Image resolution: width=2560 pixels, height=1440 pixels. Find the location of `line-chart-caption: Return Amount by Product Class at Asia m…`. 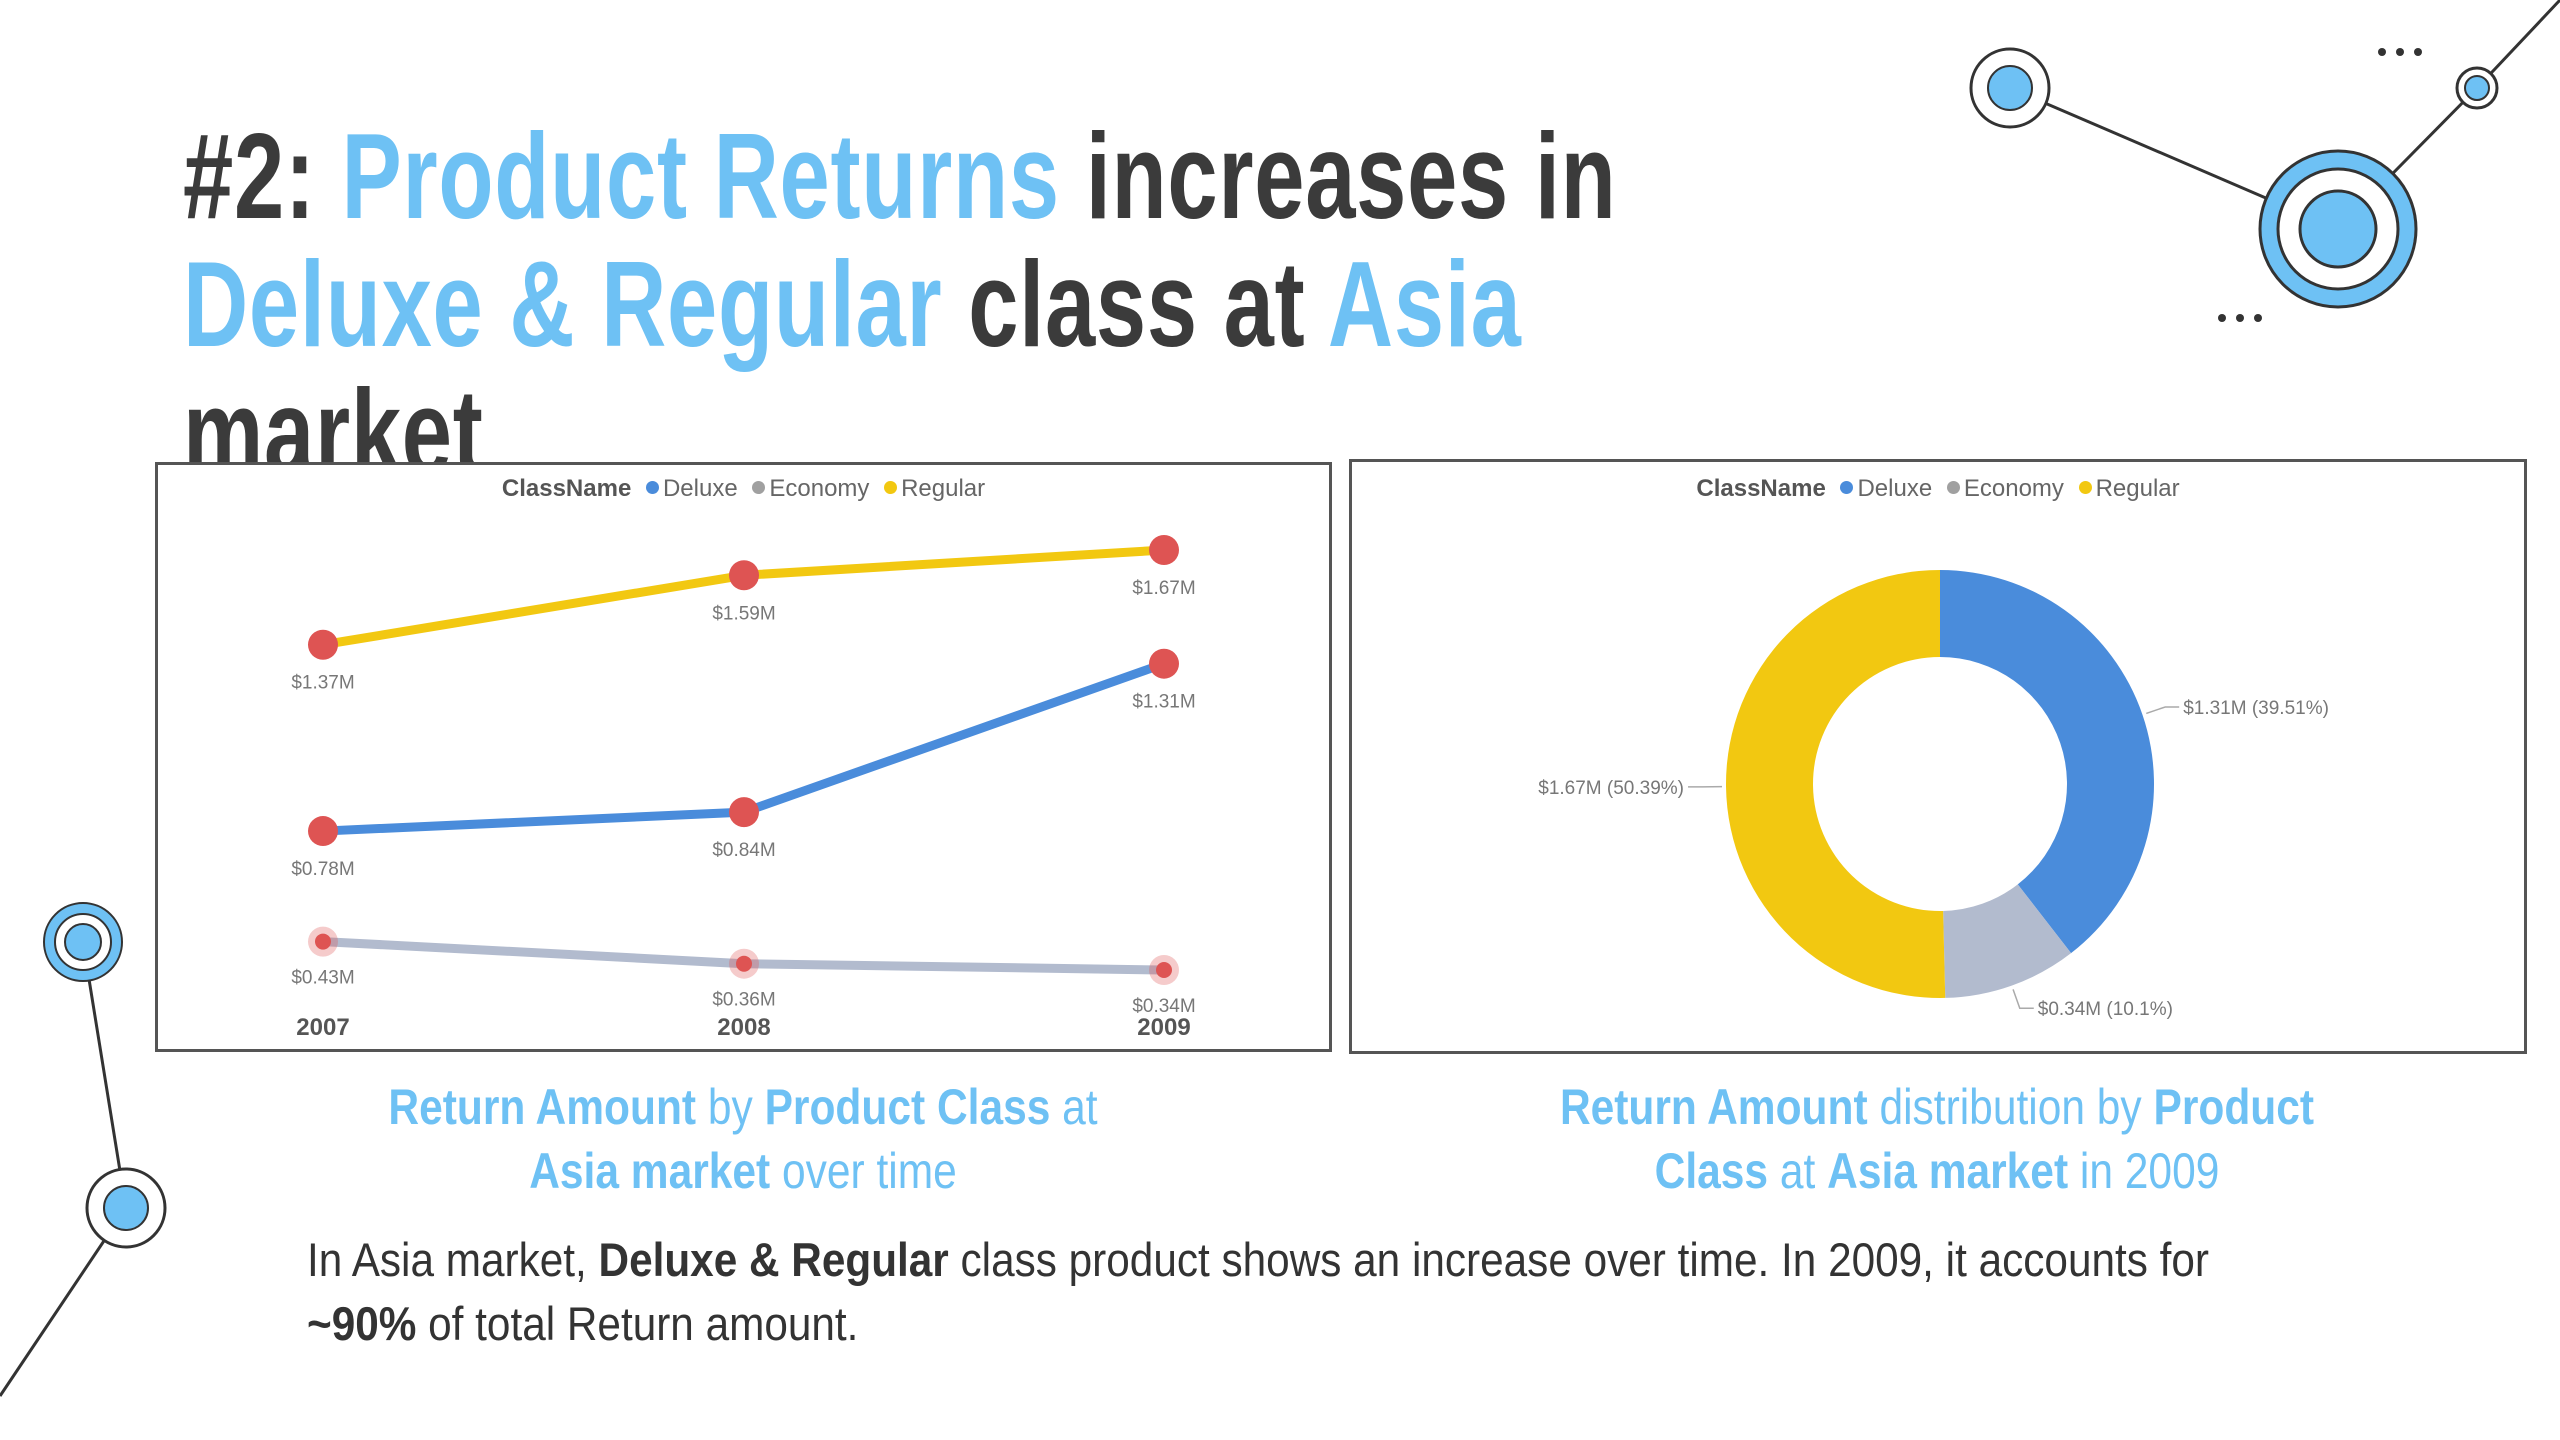

line-chart-caption: Return Amount by Product Class at Asia m… is located at coordinates (743, 1139).